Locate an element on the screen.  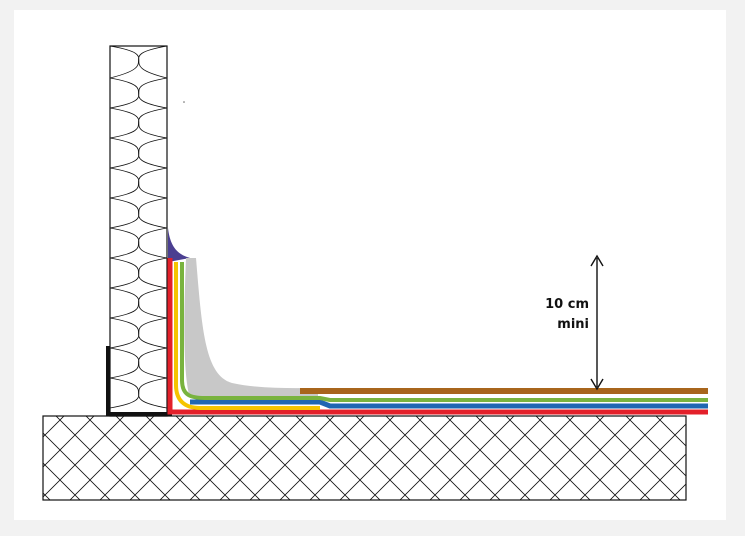
blue-layer is located at coordinates (449, 404).